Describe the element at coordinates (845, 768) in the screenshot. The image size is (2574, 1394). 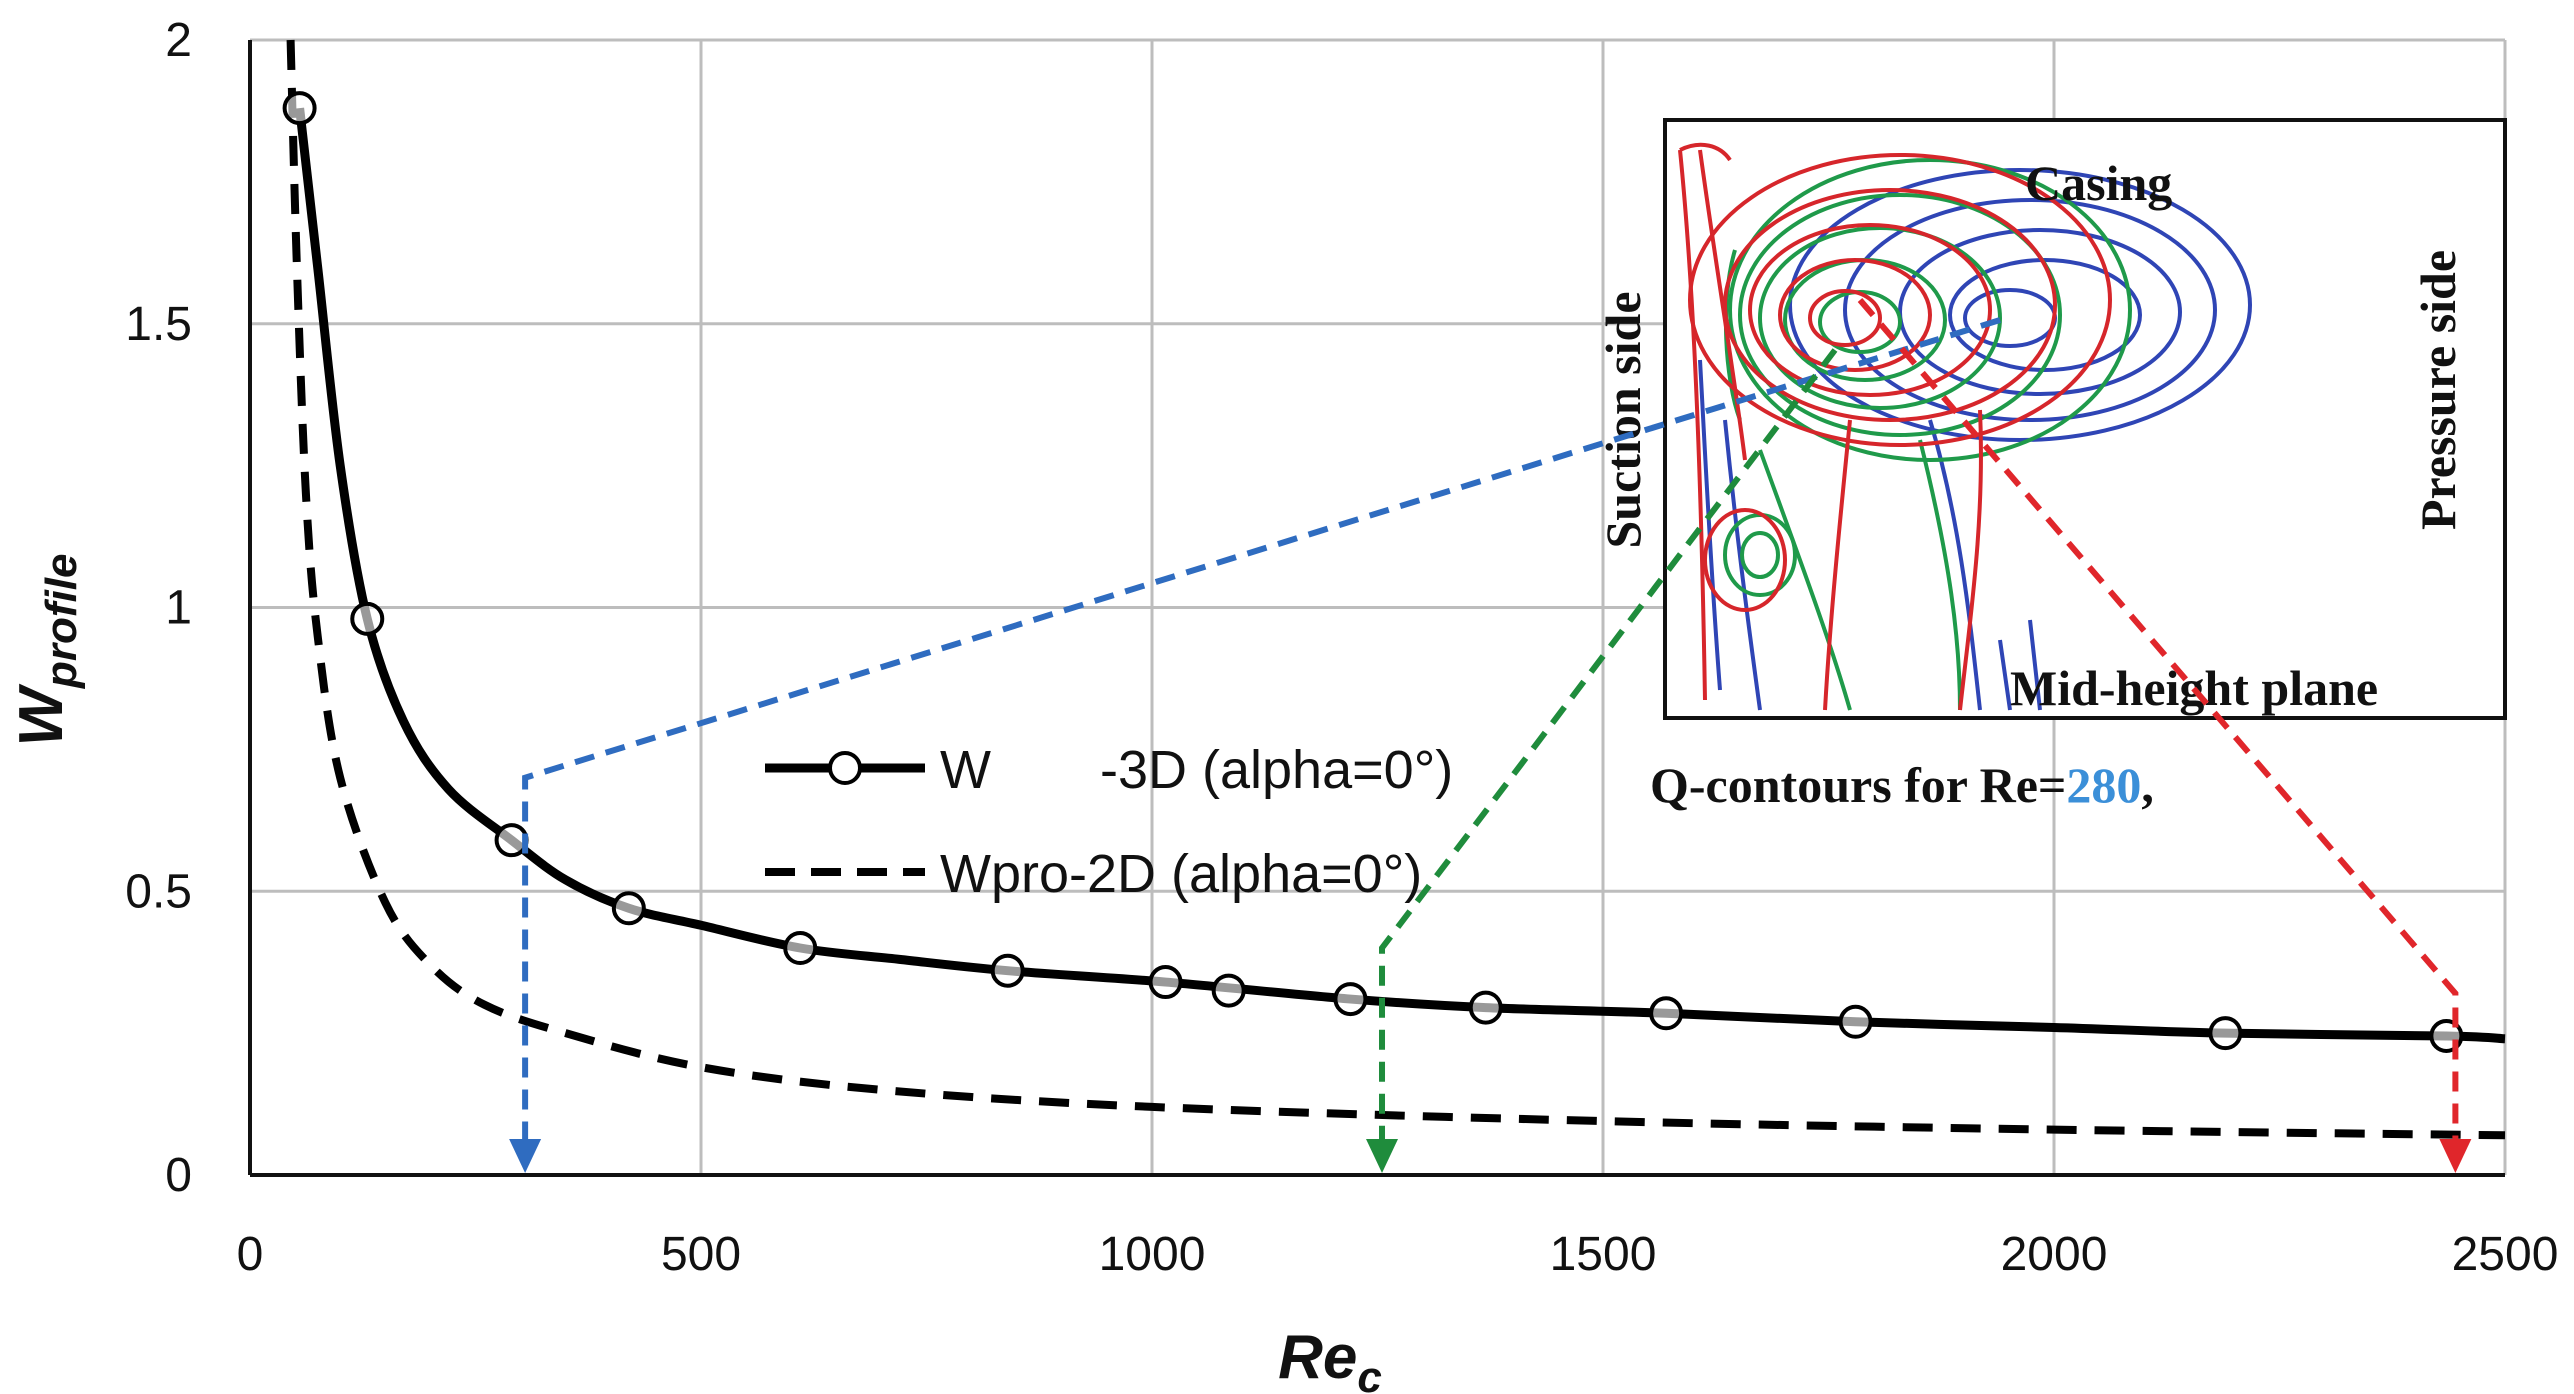
I see `legend-marker-3d` at that location.